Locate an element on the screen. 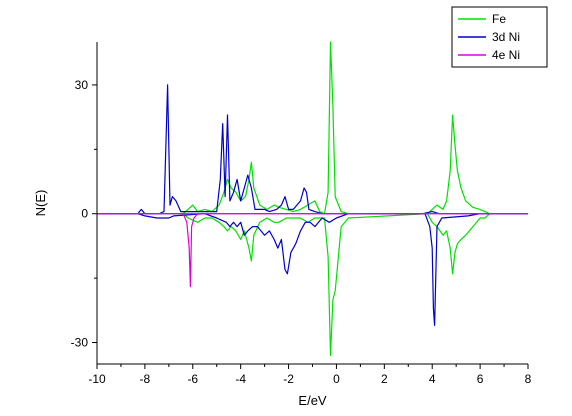 Image resolution: width=572 pixels, height=416 pixels. x-tick-label: 6 is located at coordinates (480, 379).